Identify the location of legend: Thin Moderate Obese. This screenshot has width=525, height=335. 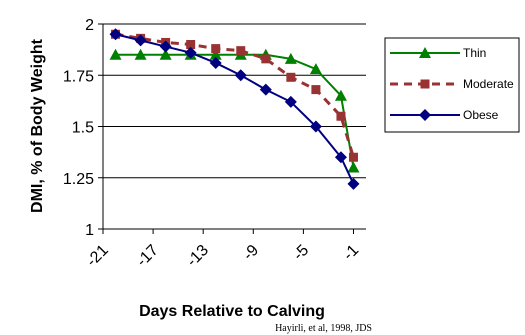
(452, 85).